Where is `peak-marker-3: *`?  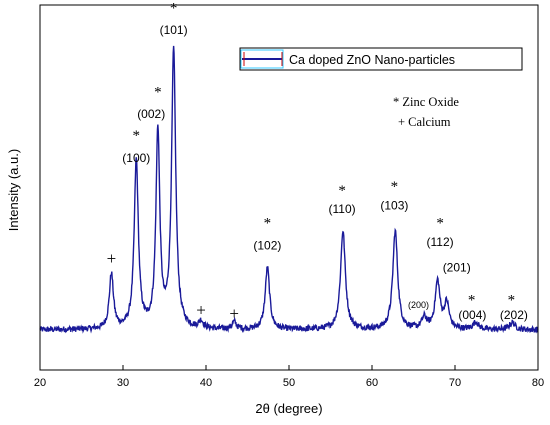
peak-marker-3: * is located at coordinates (158, 92).